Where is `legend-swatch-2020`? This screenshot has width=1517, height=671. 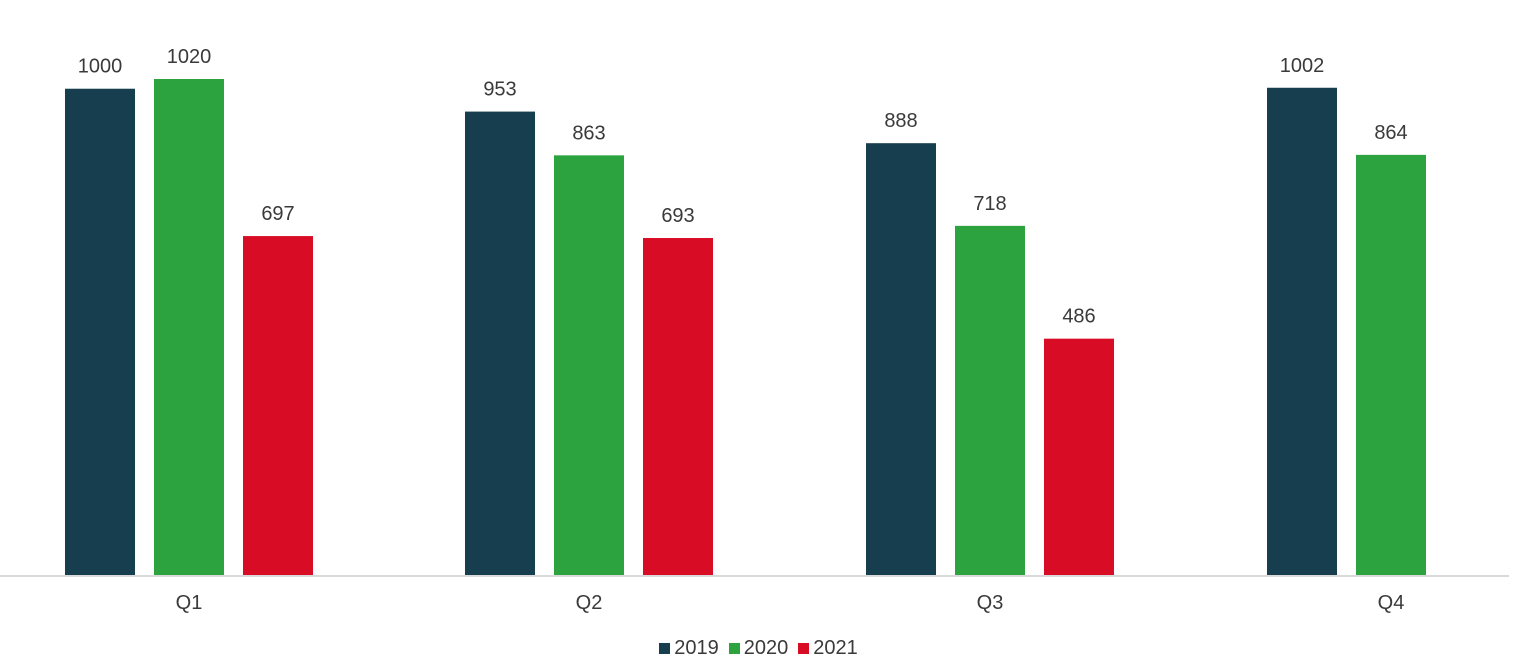 legend-swatch-2020 is located at coordinates (734, 648).